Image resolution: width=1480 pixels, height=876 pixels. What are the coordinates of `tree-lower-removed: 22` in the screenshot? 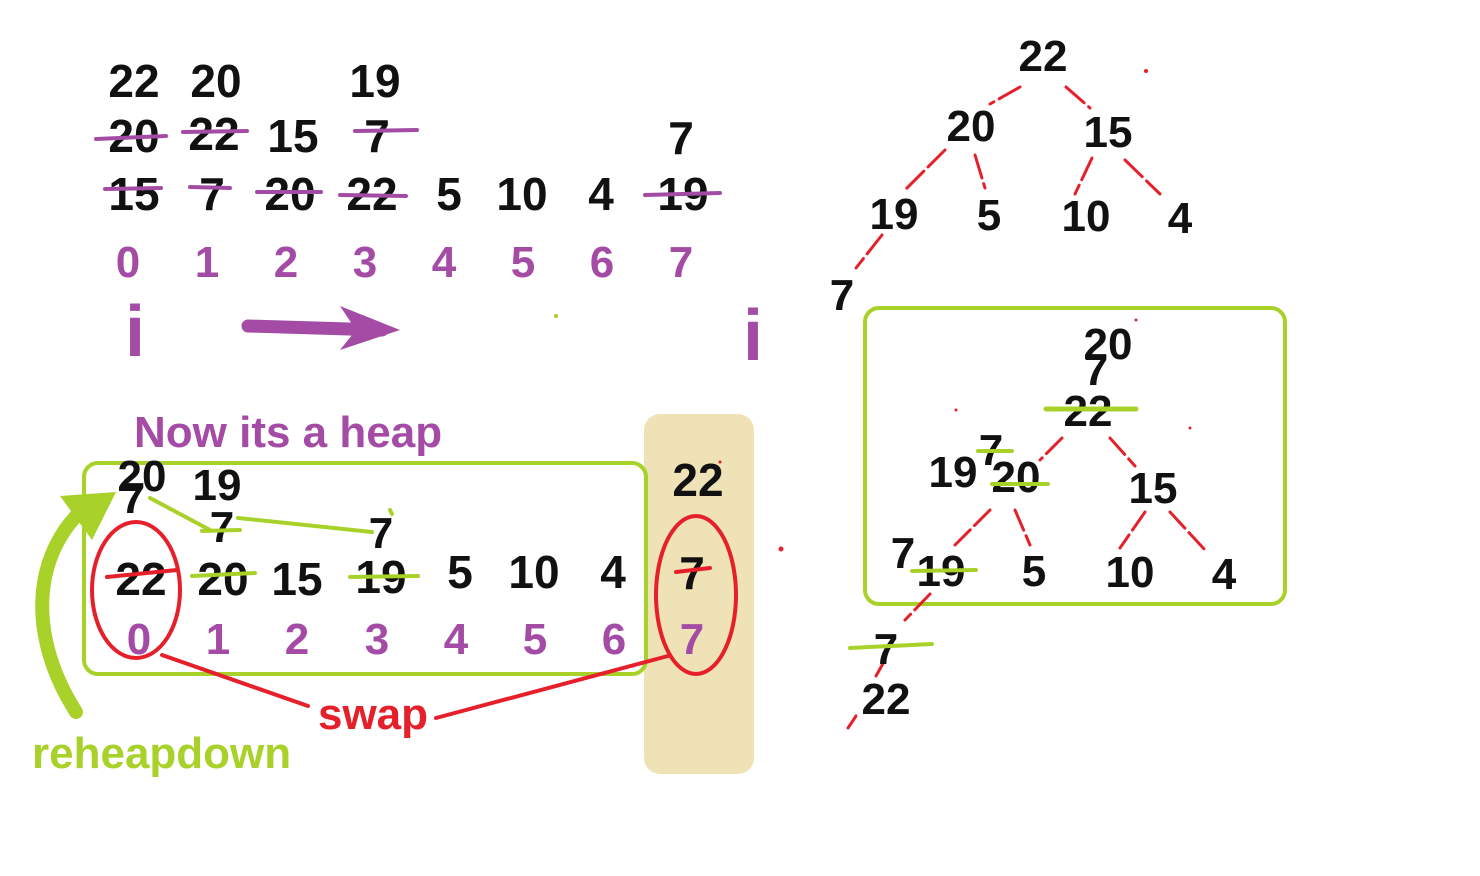 It's located at (886, 699).